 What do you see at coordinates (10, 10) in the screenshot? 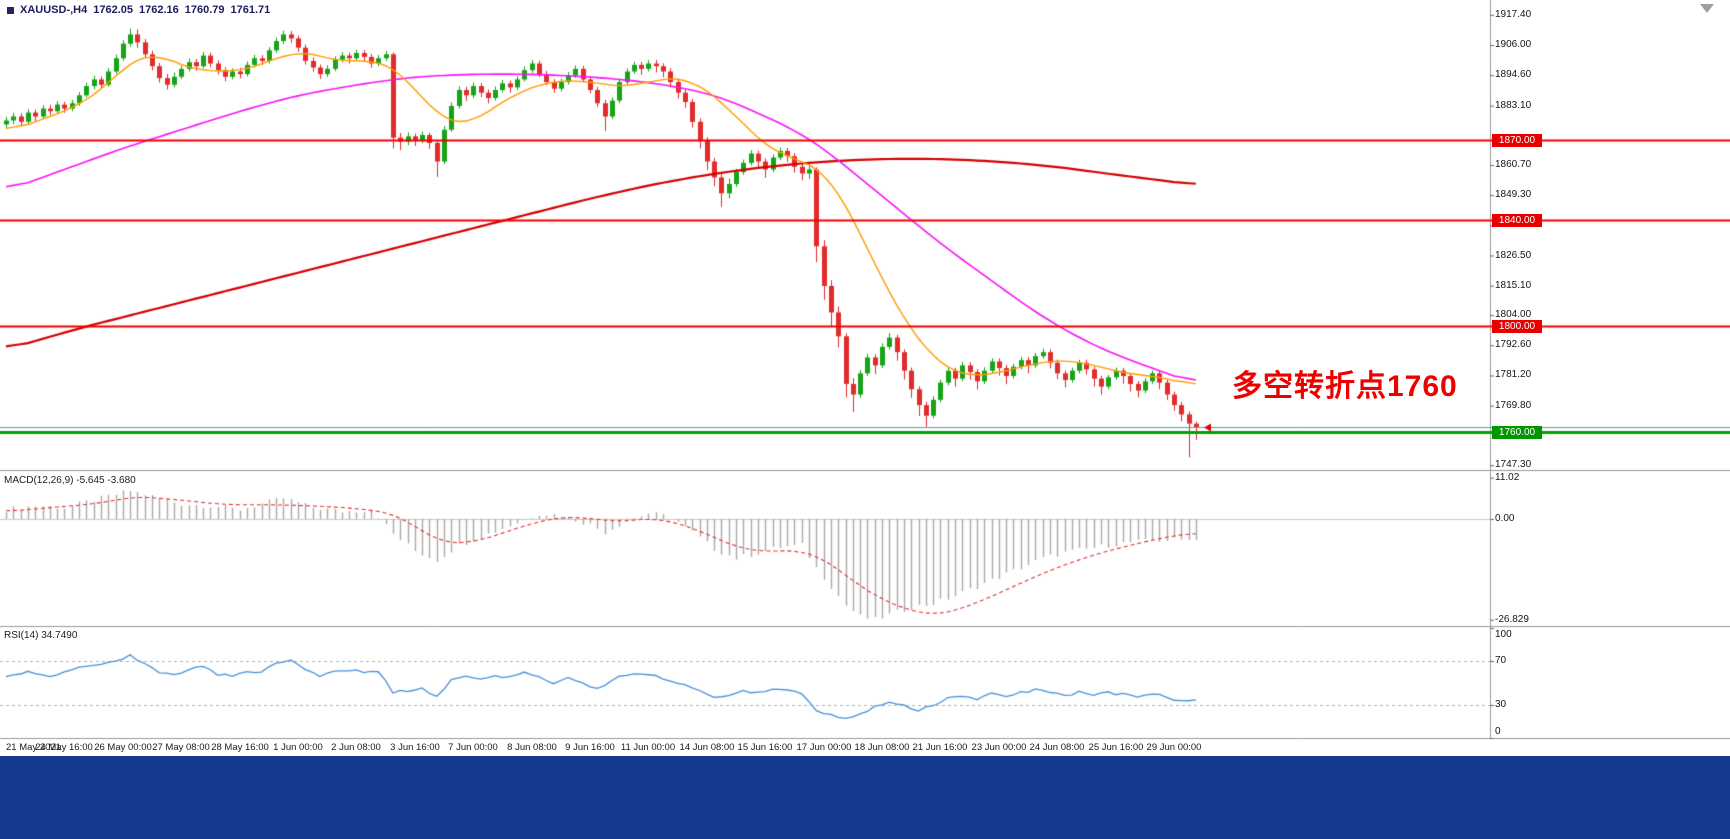
I see `symbol-icon` at bounding box center [10, 10].